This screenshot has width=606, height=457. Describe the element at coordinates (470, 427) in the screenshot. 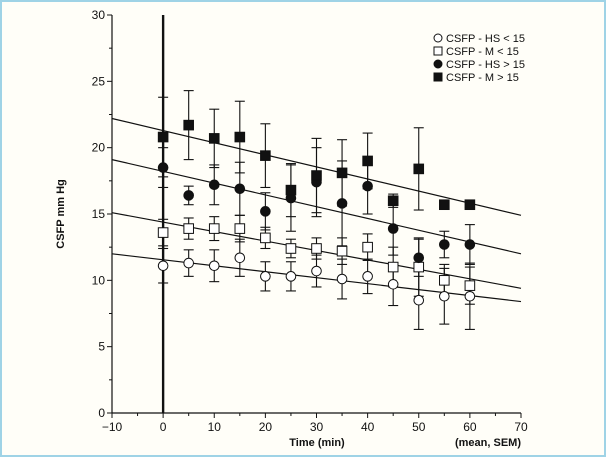

I see `x-tick-label: 60` at that location.